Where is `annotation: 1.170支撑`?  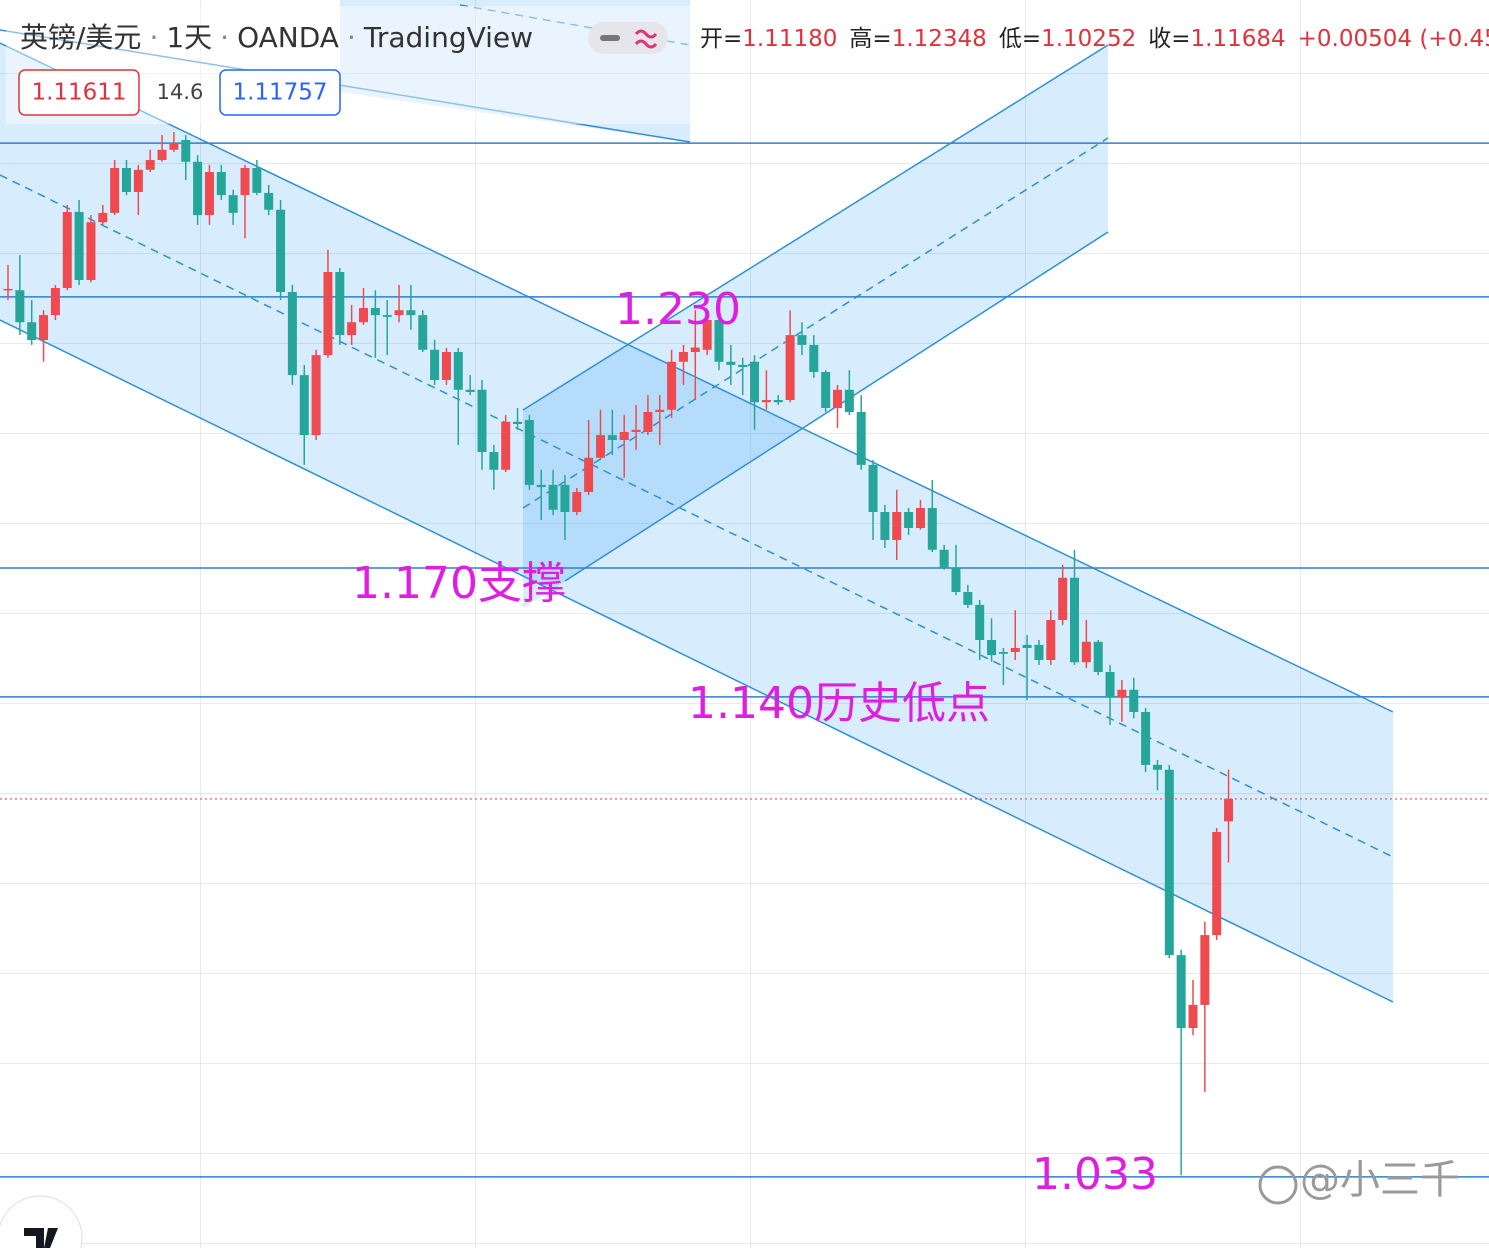 annotation: 1.170支撑 is located at coordinates (459, 583).